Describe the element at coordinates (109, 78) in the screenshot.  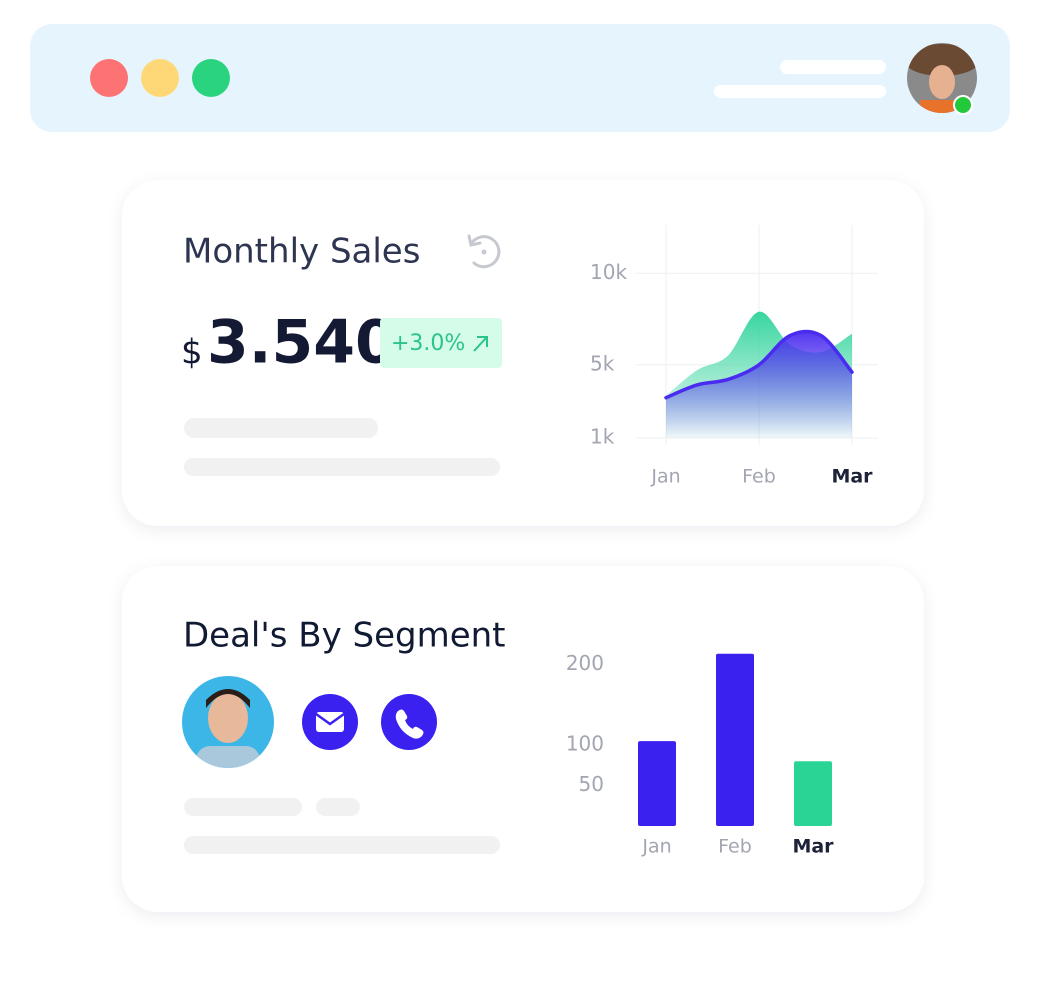
I see `close-dot` at that location.